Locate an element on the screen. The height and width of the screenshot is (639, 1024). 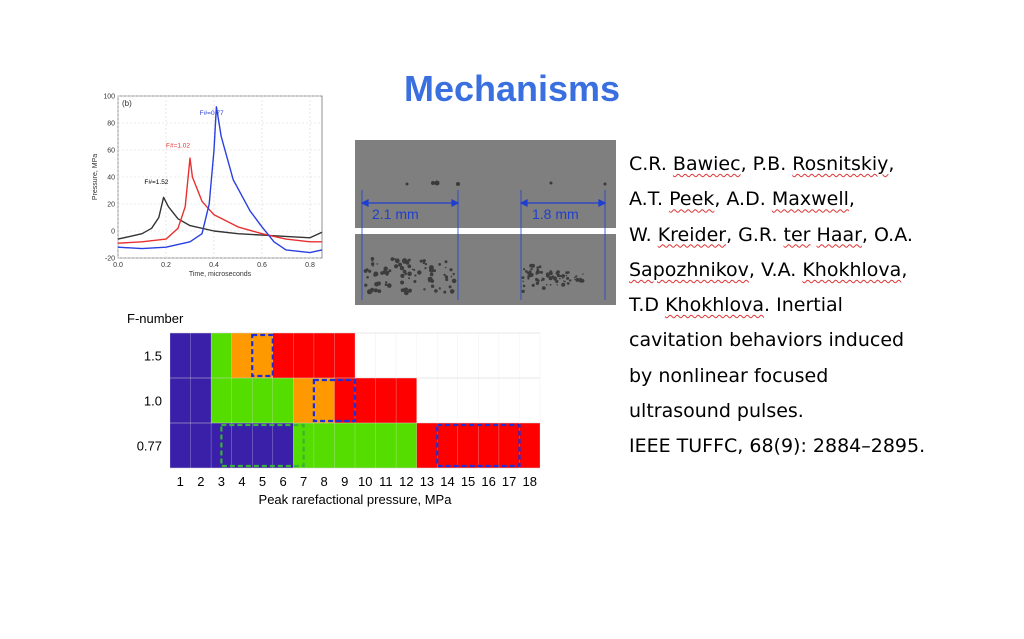
citation-text-run: . Inertial is located at coordinates (803, 305).